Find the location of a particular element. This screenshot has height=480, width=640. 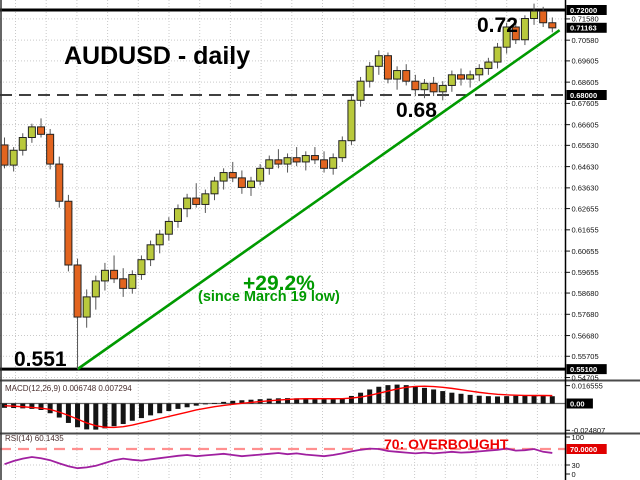

axis-price-label: 30 is located at coordinates (576, 465).